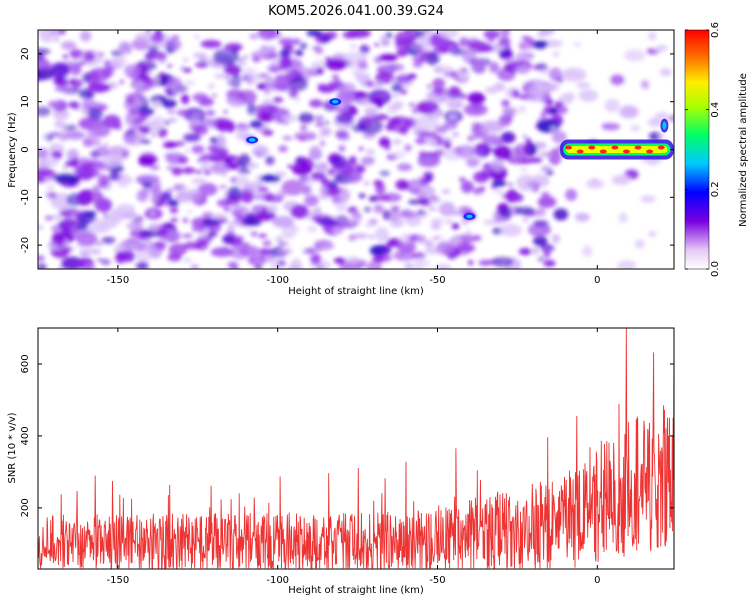 Image resolution: width=750 pixels, height=600 pixels. Describe the element at coordinates (335, 101) in the screenshot. I see `spectrogram-hotspot-core` at that location.